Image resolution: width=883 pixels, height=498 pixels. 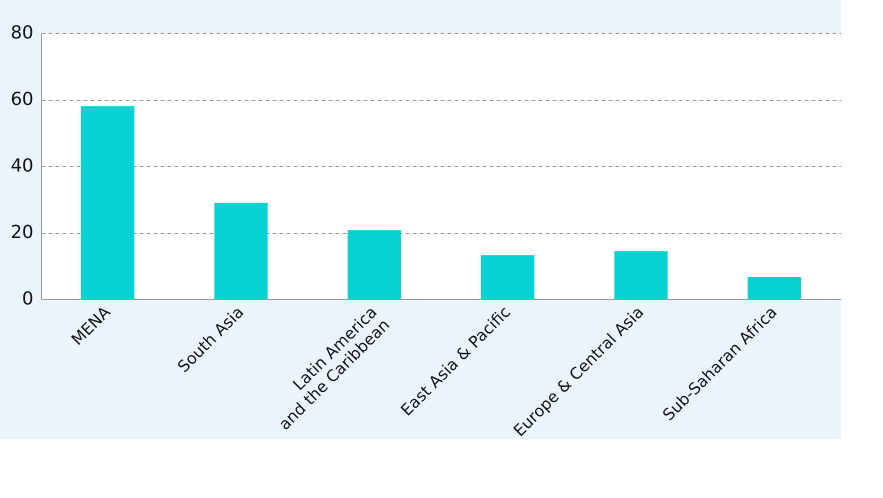 What do you see at coordinates (22, 33) in the screenshot?
I see `y-tick-label: 80` at bounding box center [22, 33].